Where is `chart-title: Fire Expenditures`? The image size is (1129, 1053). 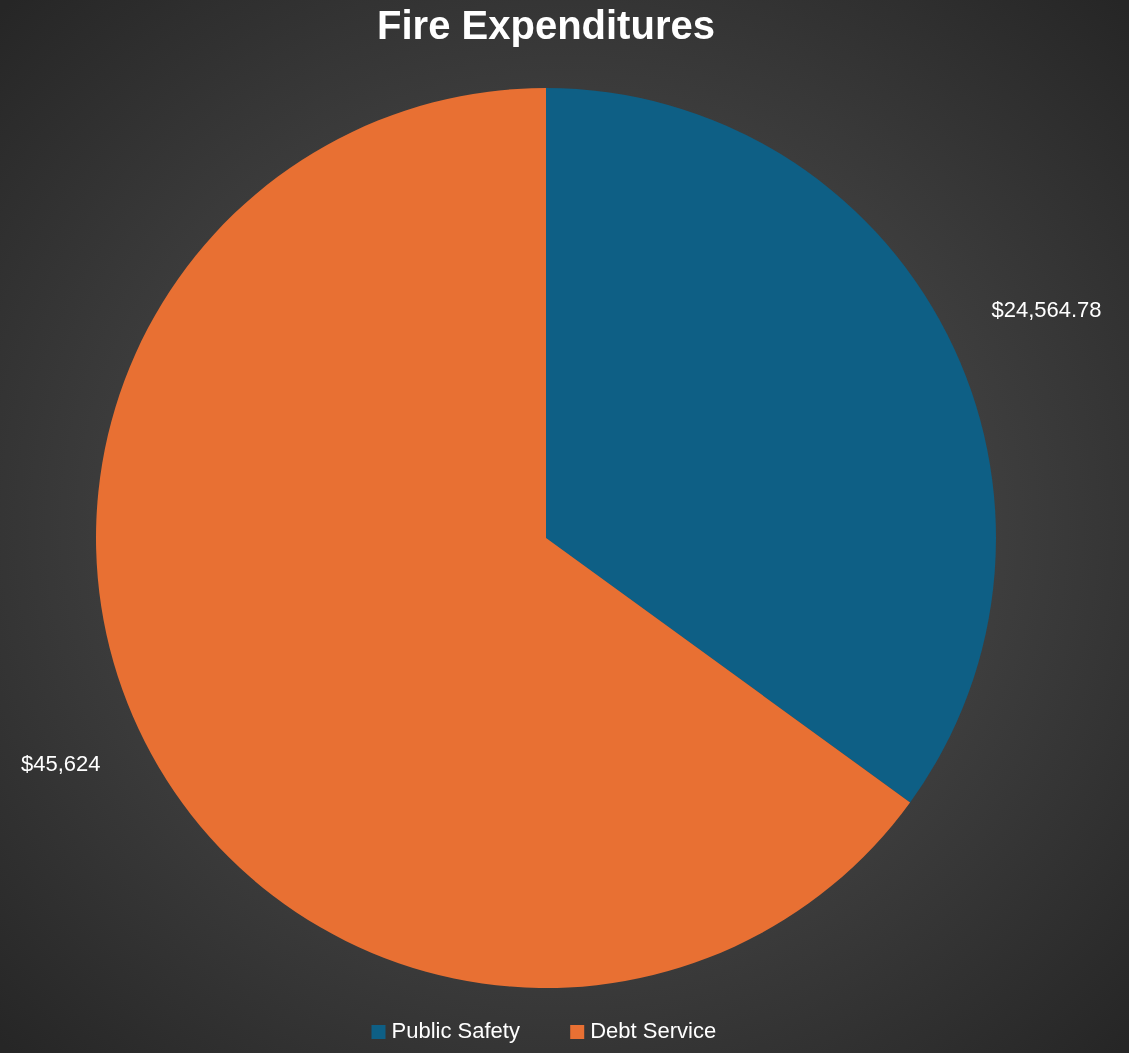 chart-title: Fire Expenditures is located at coordinates (546, 24).